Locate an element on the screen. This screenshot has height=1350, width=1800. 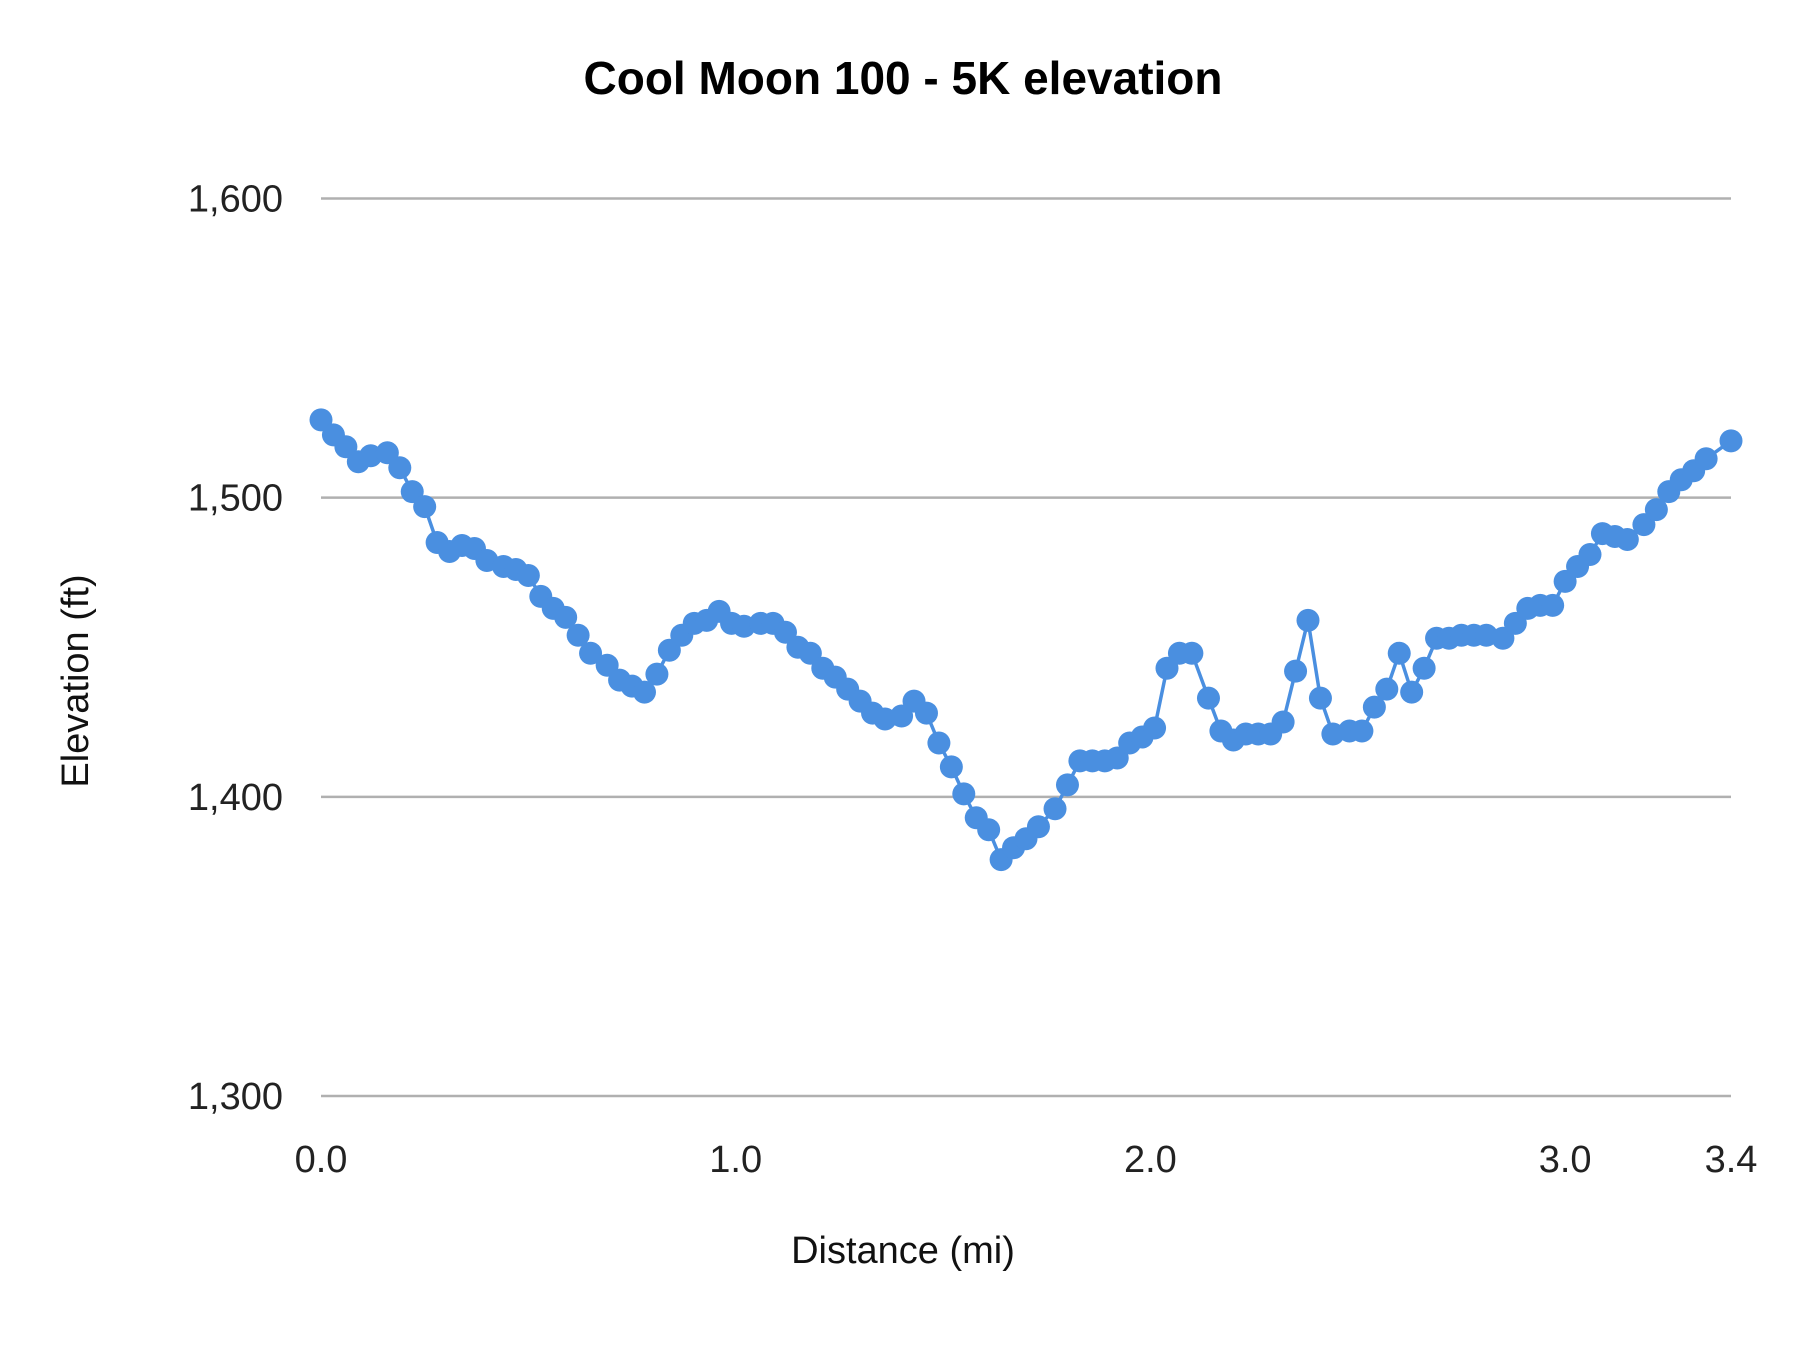
x-axis-title: Distance (mi) is located at coordinates (903, 1251).